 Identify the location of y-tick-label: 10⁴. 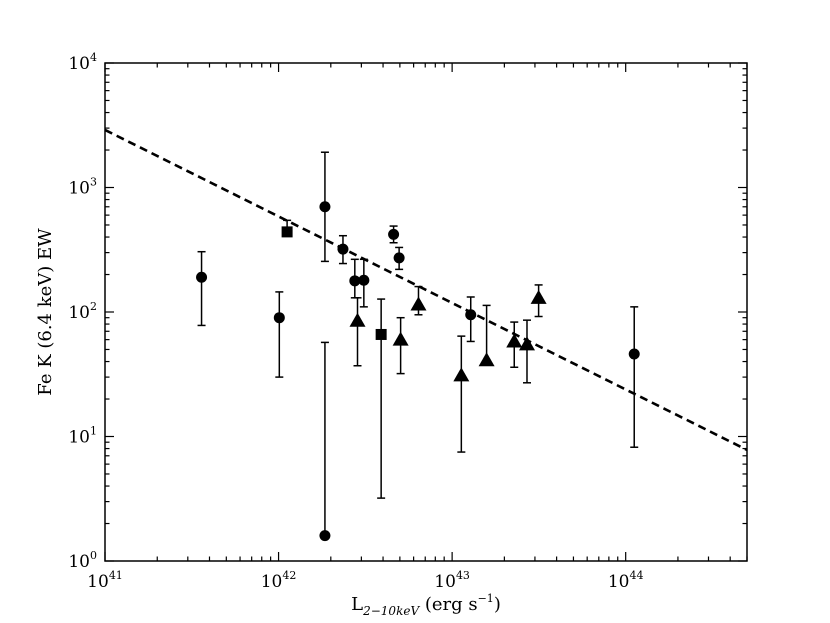
(82, 62).